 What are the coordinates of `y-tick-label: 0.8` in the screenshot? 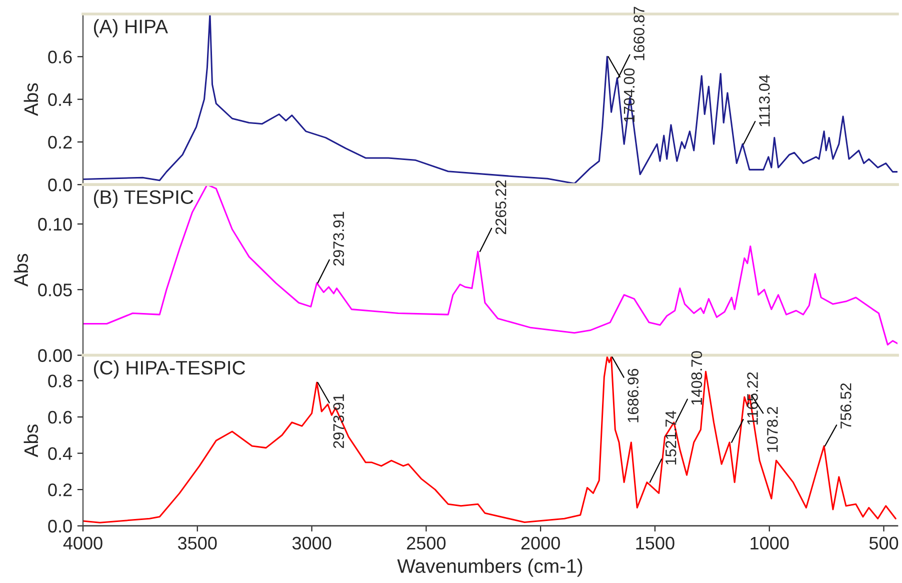 It's located at (60, 381).